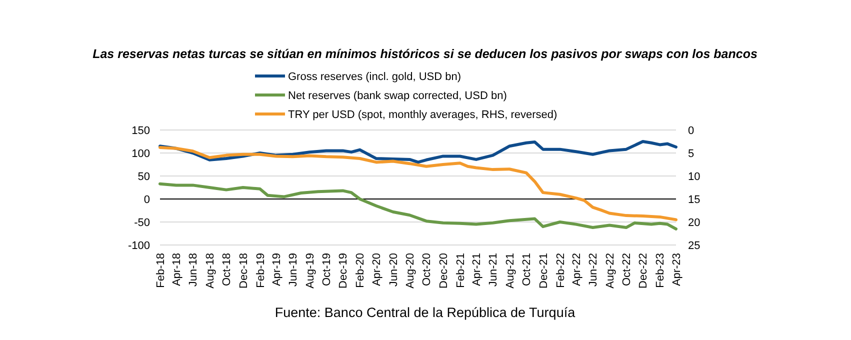  Describe the element at coordinates (691, 130) in the screenshot. I see `y2-tick-label: 0` at that location.